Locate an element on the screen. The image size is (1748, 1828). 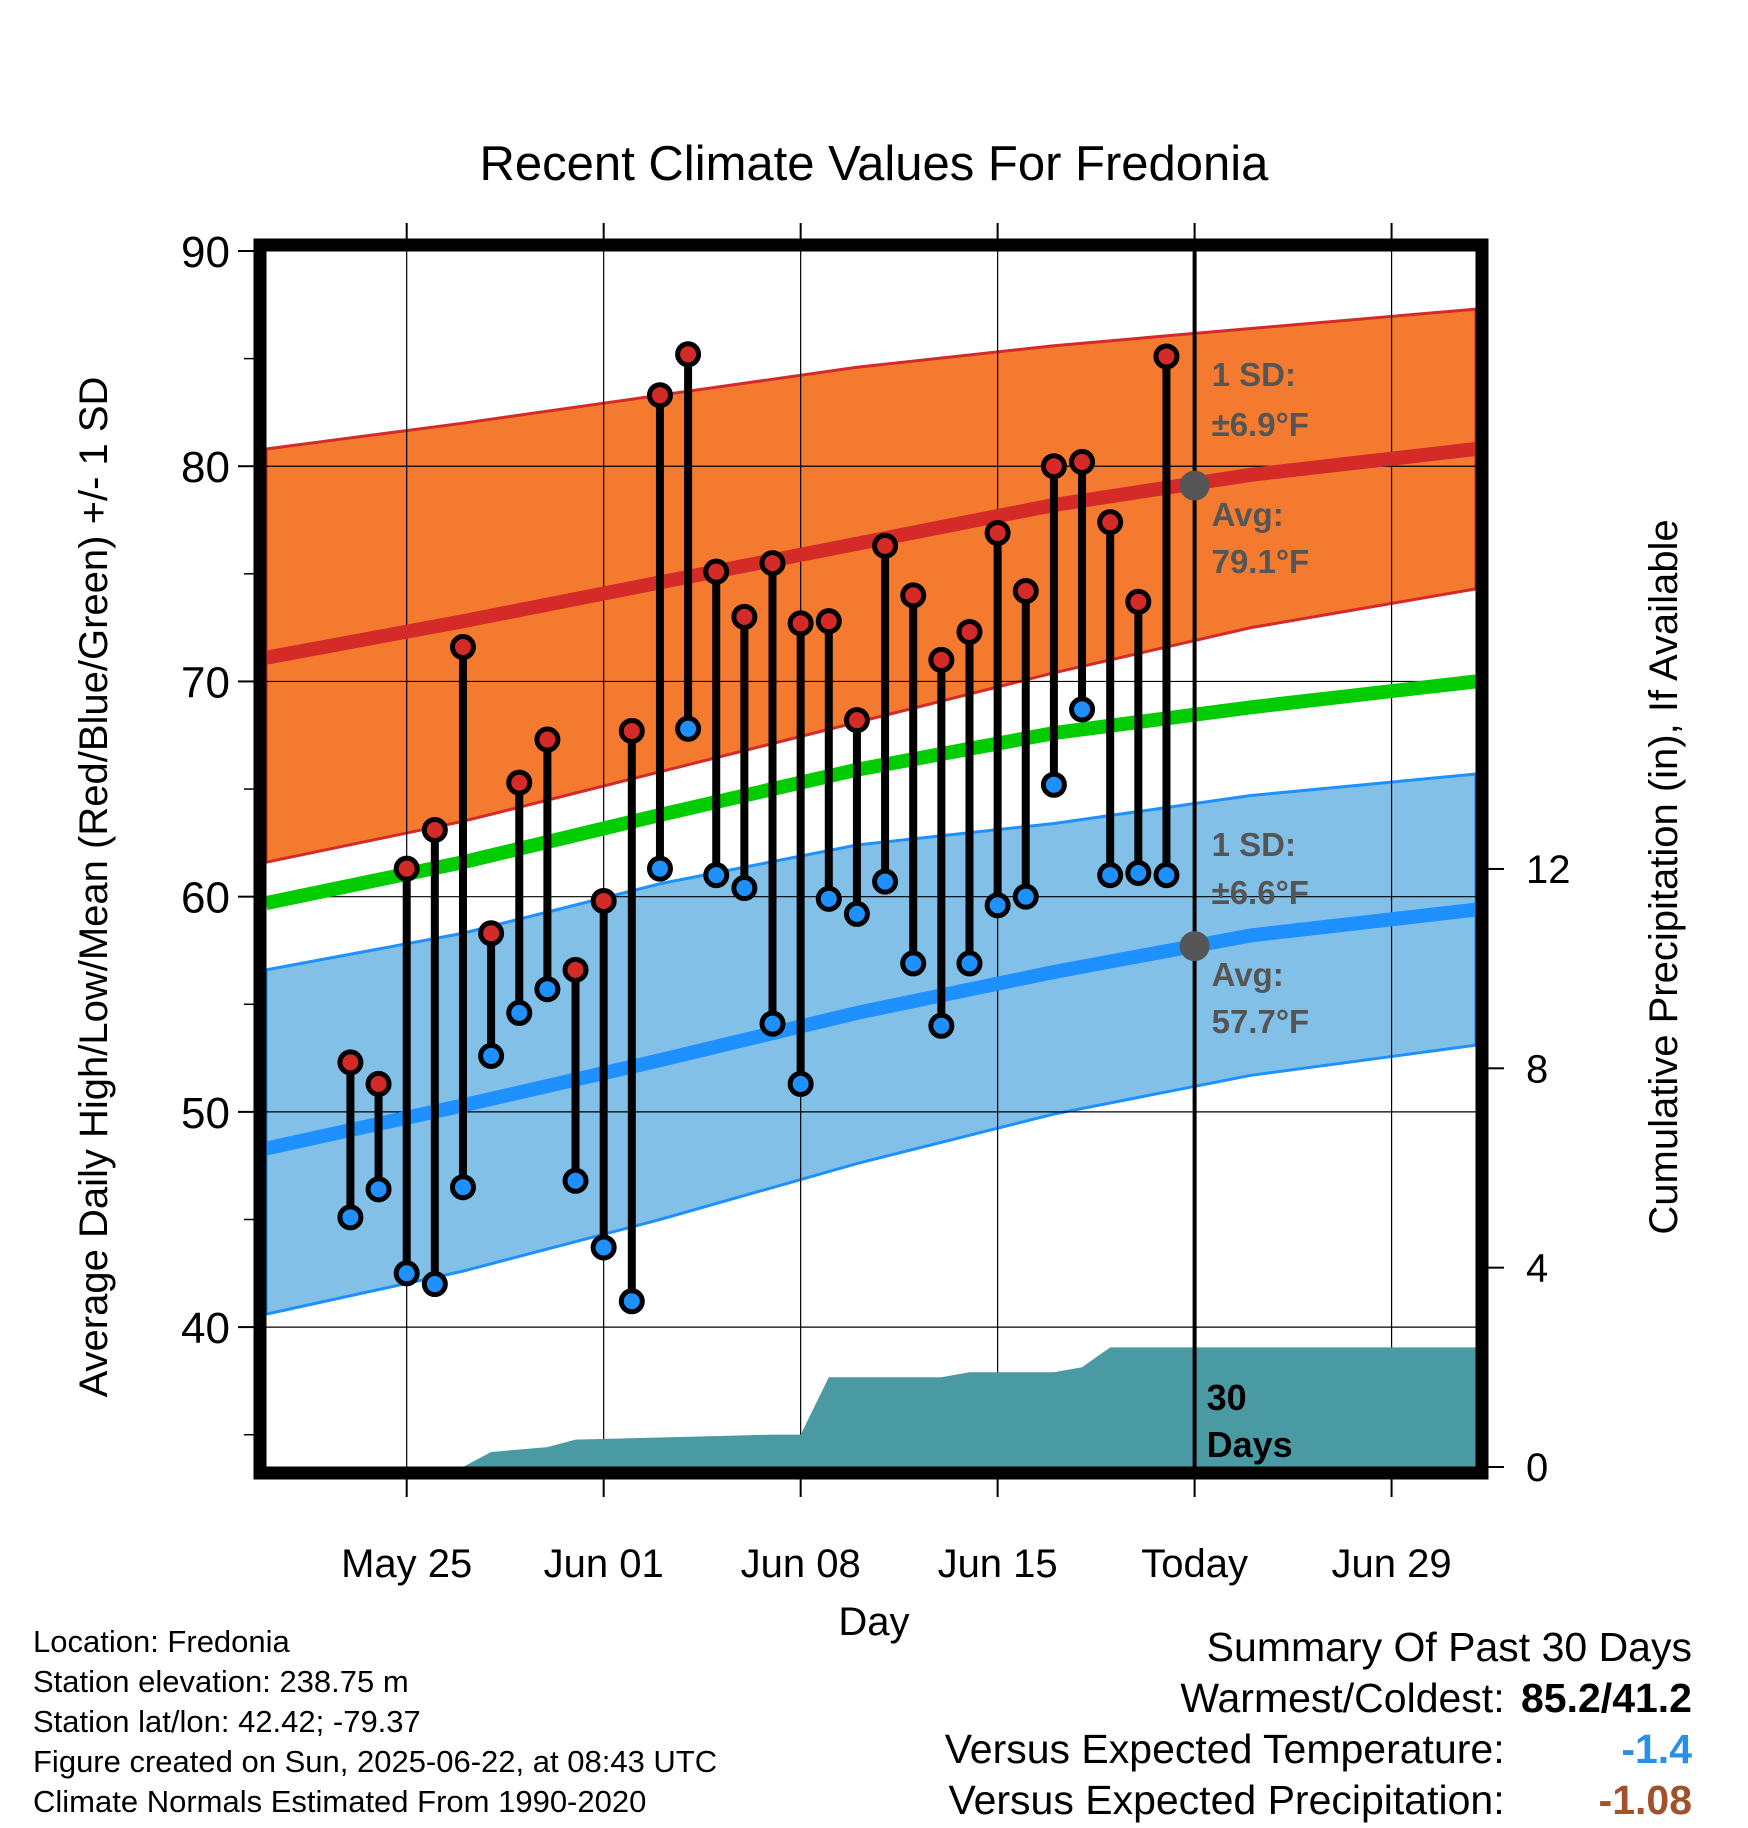
x-tick-label: Jun 01 is located at coordinates (604, 1564).